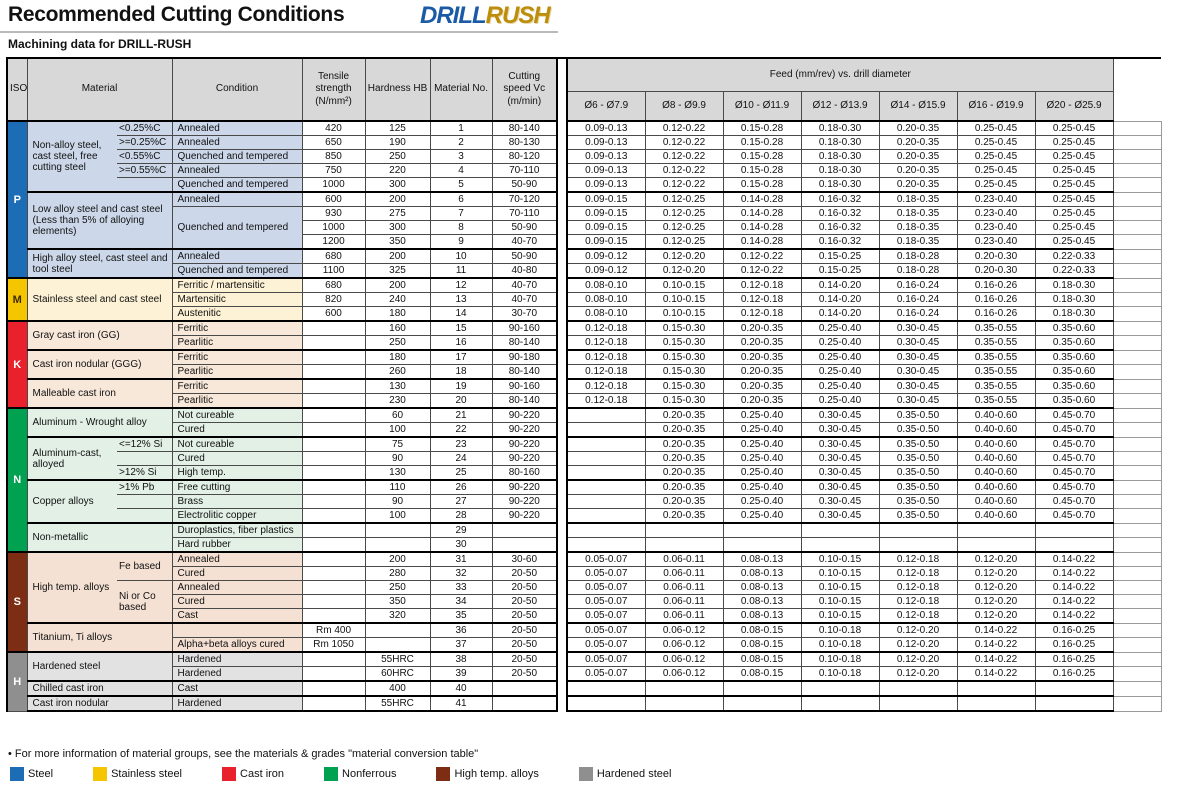 This screenshot has height=800, width=1200. Describe the element at coordinates (606, 106) in the screenshot. I see `header-feed-col-1: Ø6 - Ø7.9` at that location.